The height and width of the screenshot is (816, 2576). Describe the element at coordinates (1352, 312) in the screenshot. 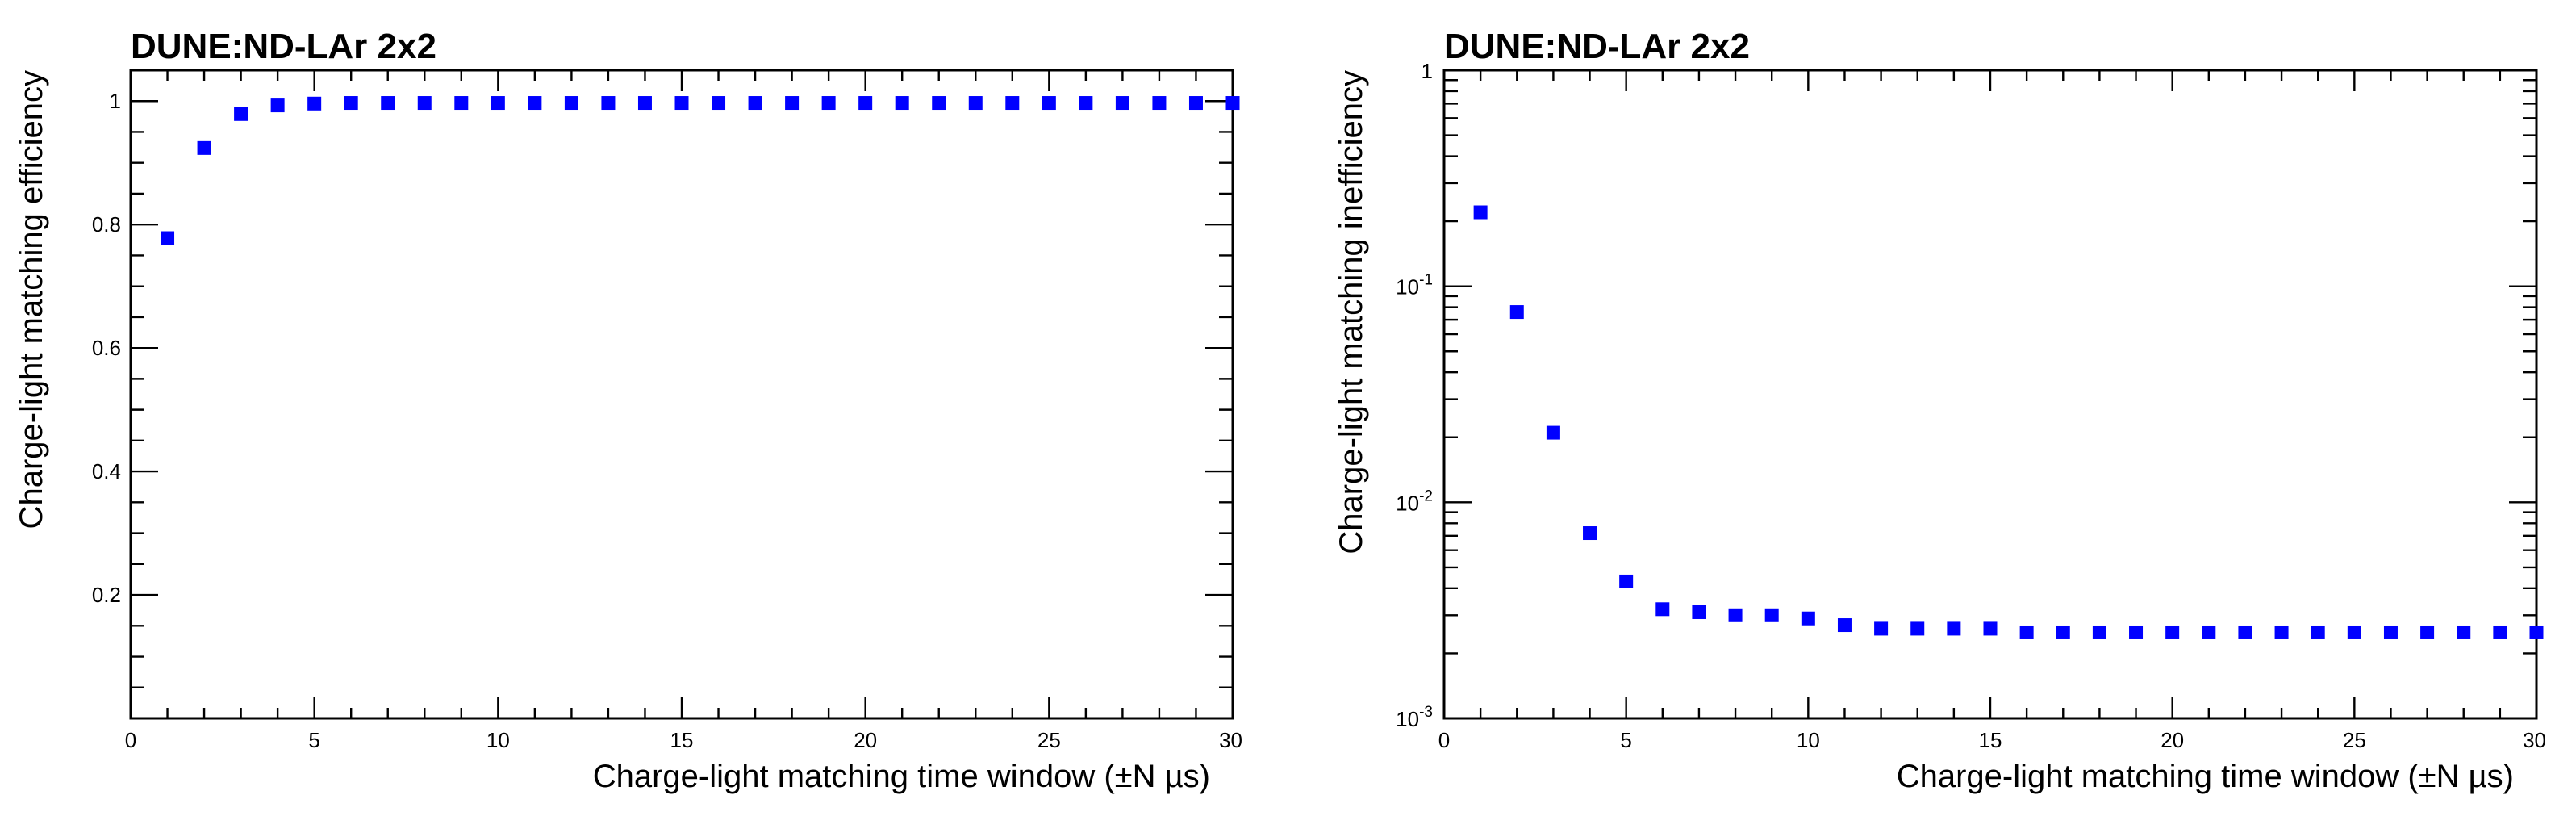

I see `y-axis-title: Charge-light matching inefficiency` at that location.